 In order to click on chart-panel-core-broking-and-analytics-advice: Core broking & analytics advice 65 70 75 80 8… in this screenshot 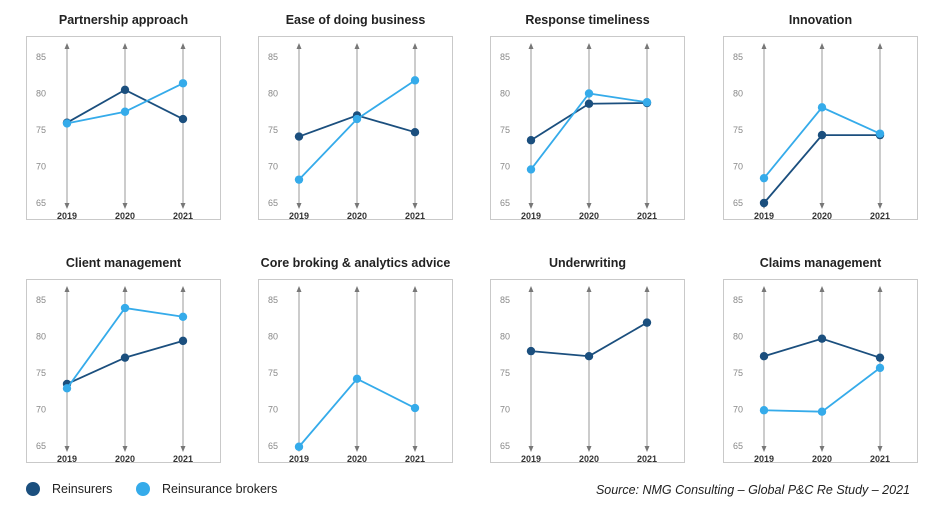, I will do `click(355, 358)`.